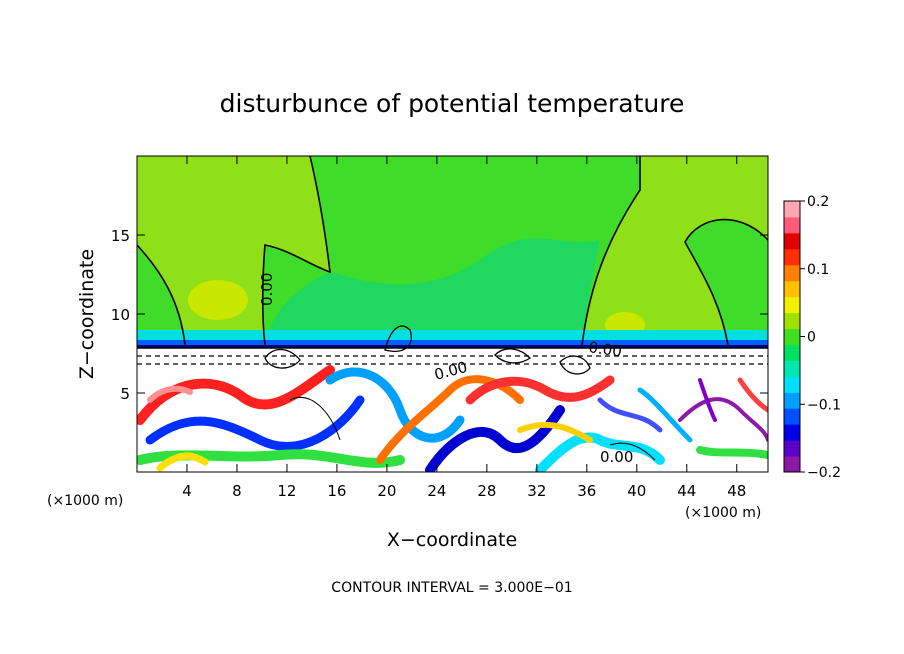 The image size is (904, 654). I want to click on inversion-band-blue, so click(452, 342).